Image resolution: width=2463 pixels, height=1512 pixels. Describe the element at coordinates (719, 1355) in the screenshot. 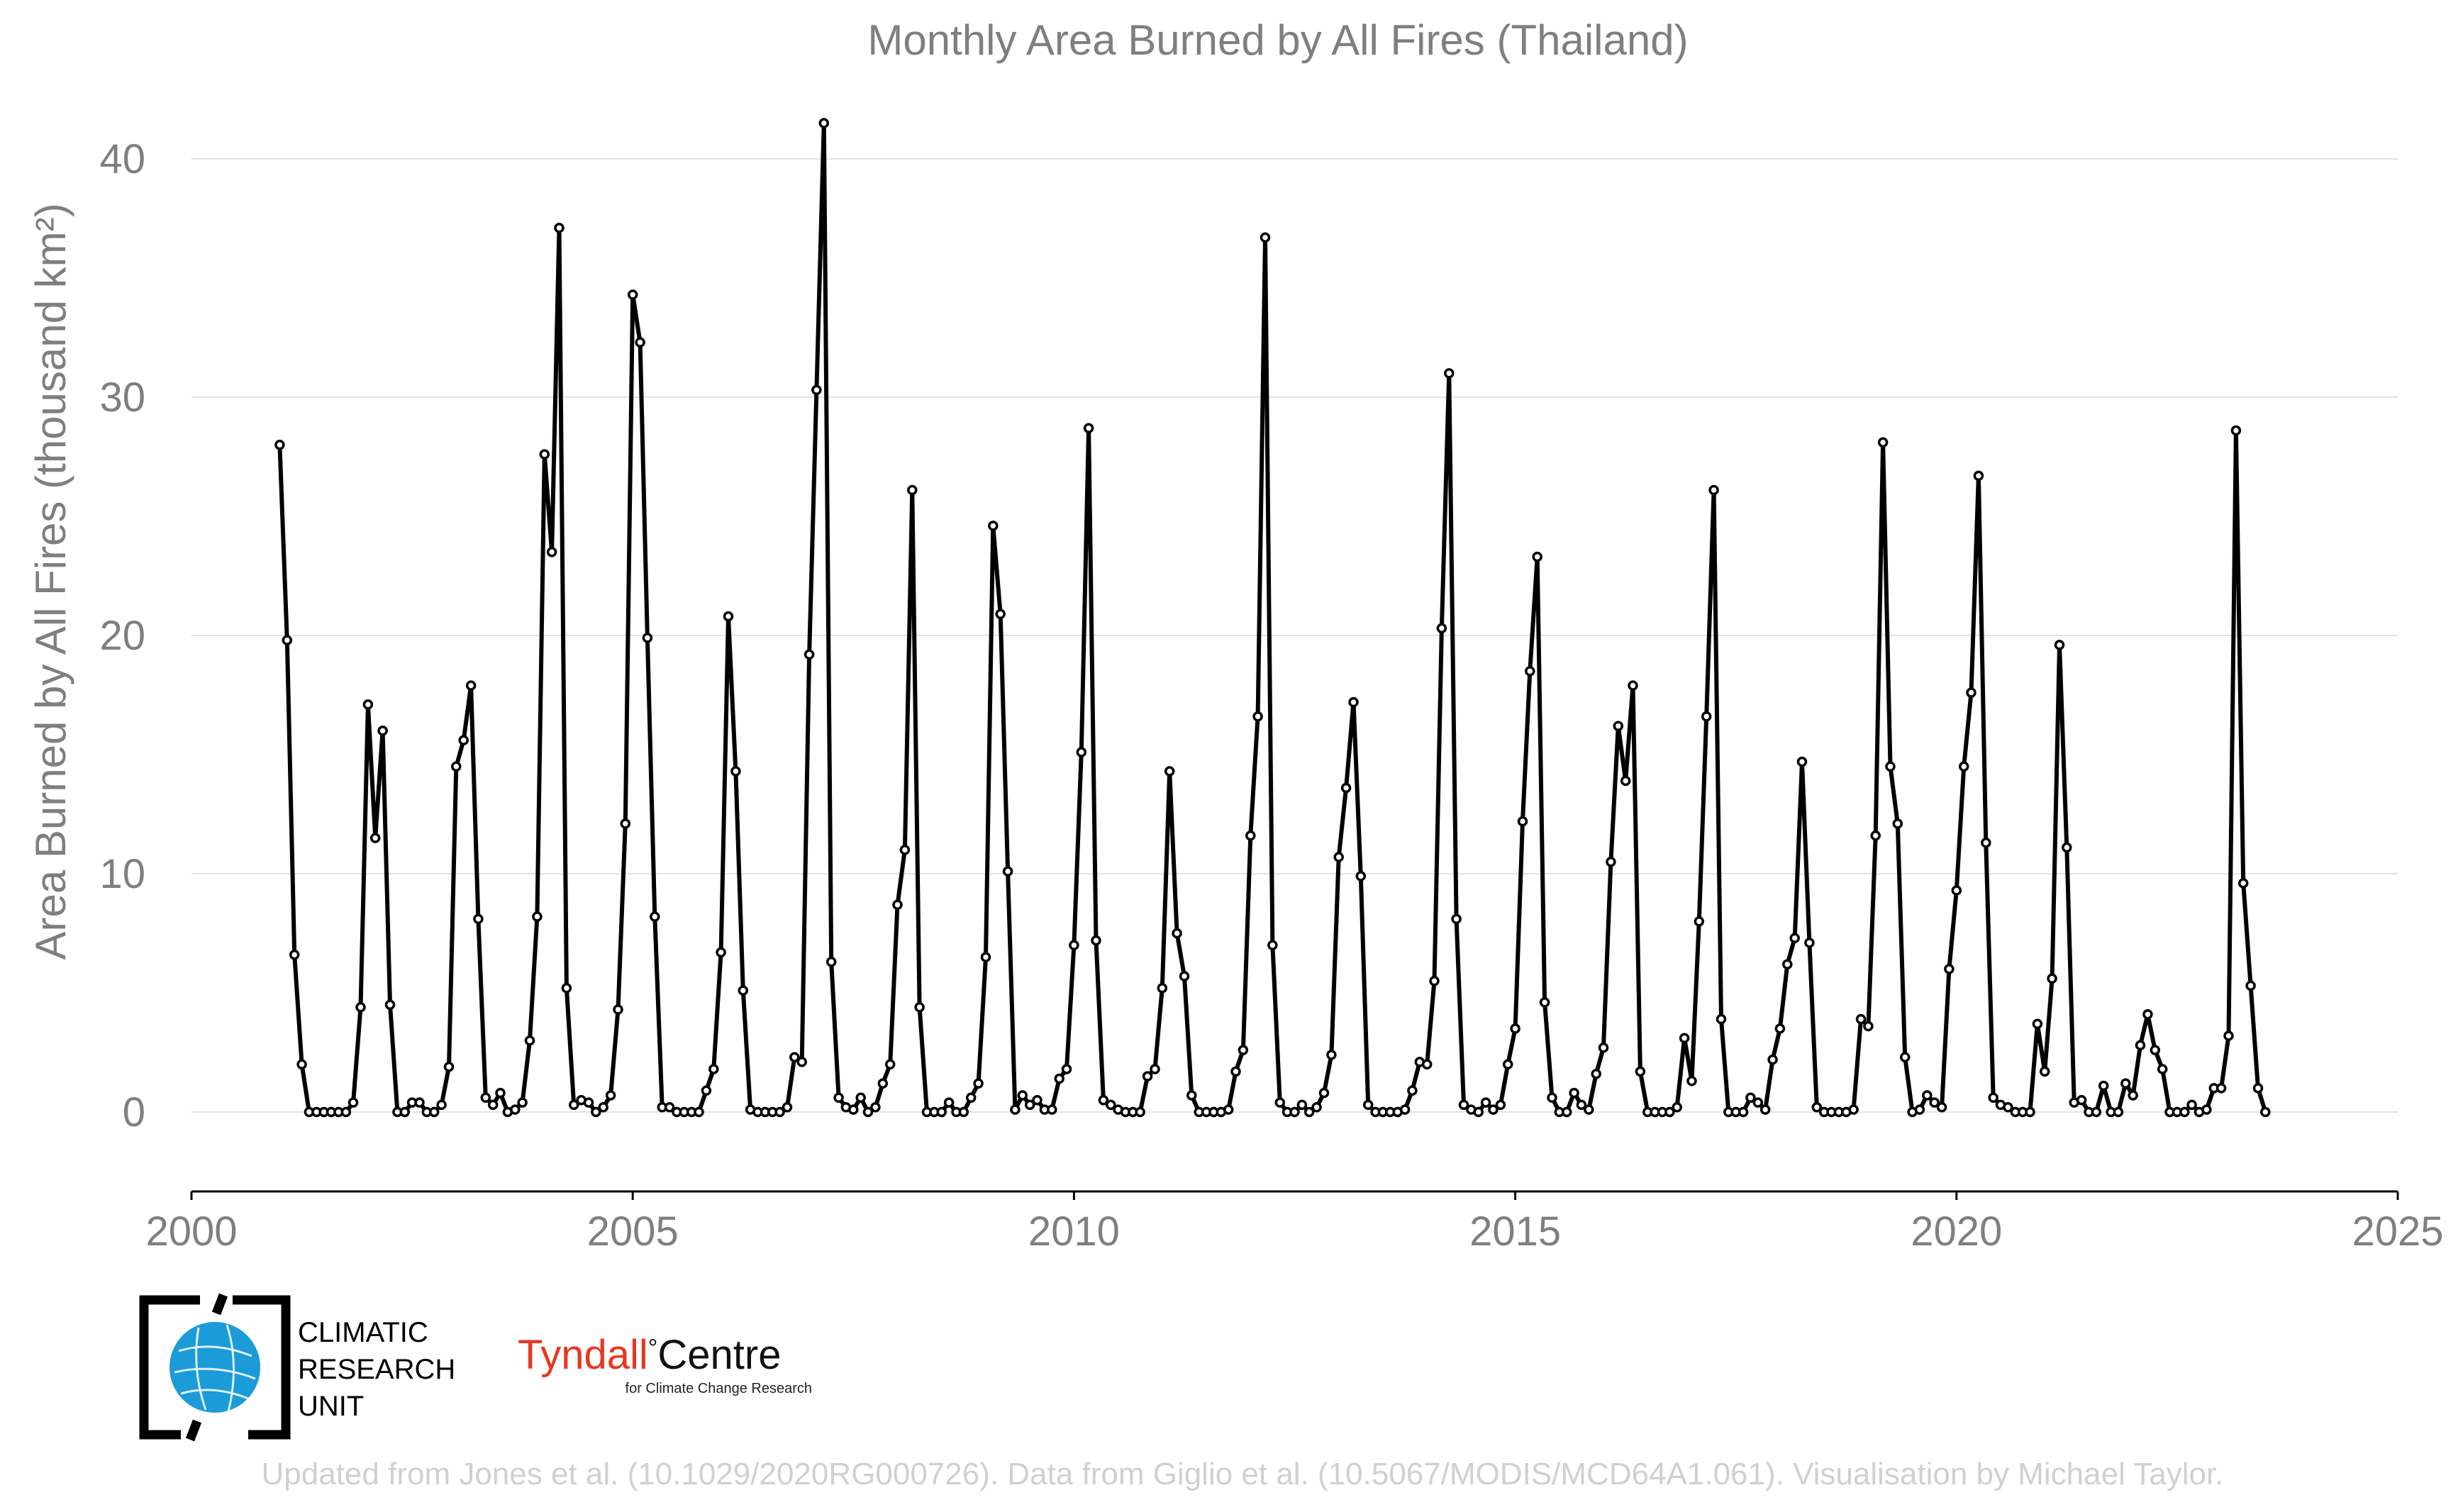

I see `tyndall-black-word: Centre` at that location.